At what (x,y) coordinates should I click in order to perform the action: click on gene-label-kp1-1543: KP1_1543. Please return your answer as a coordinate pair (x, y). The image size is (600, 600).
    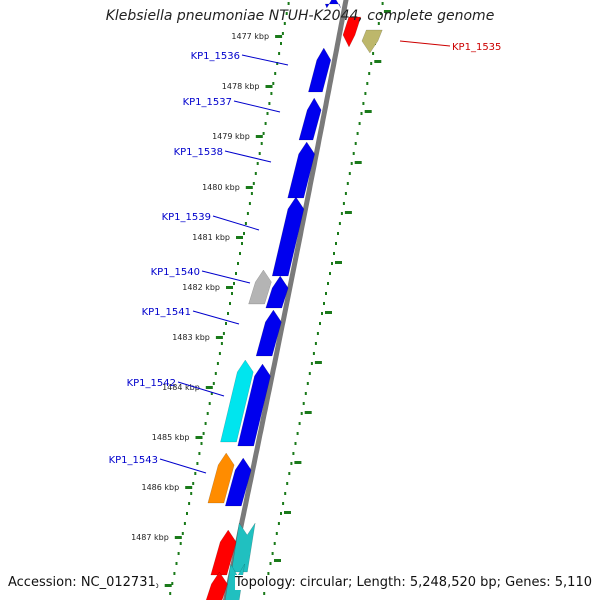
    Looking at the image, I should click on (133, 460).